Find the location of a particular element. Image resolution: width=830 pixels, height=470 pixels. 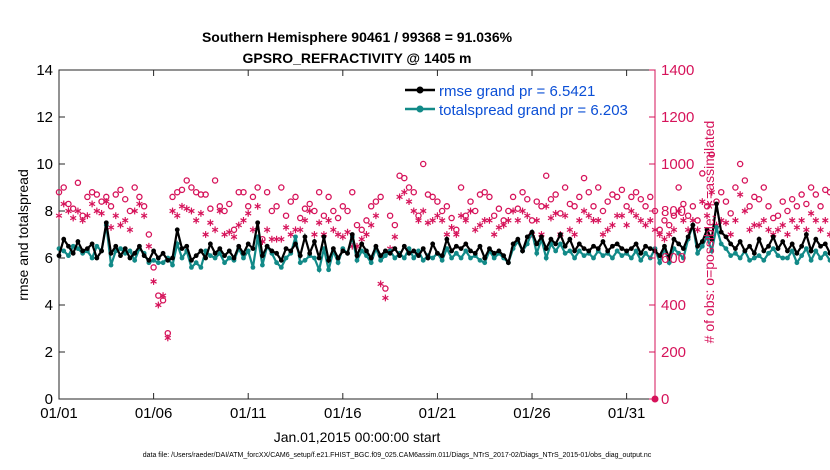

legend-rmse-marker is located at coordinates (420, 90).